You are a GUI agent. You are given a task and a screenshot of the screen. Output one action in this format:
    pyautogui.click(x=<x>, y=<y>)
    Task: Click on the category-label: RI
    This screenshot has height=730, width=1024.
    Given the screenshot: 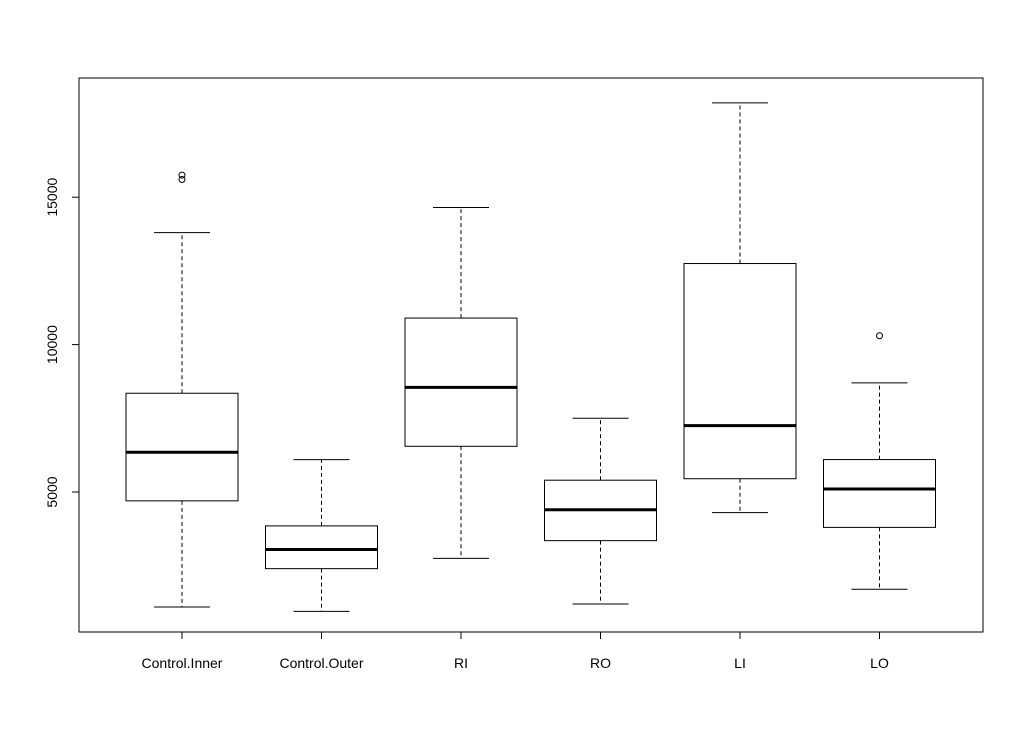 What is the action you would take?
    pyautogui.click(x=461, y=663)
    